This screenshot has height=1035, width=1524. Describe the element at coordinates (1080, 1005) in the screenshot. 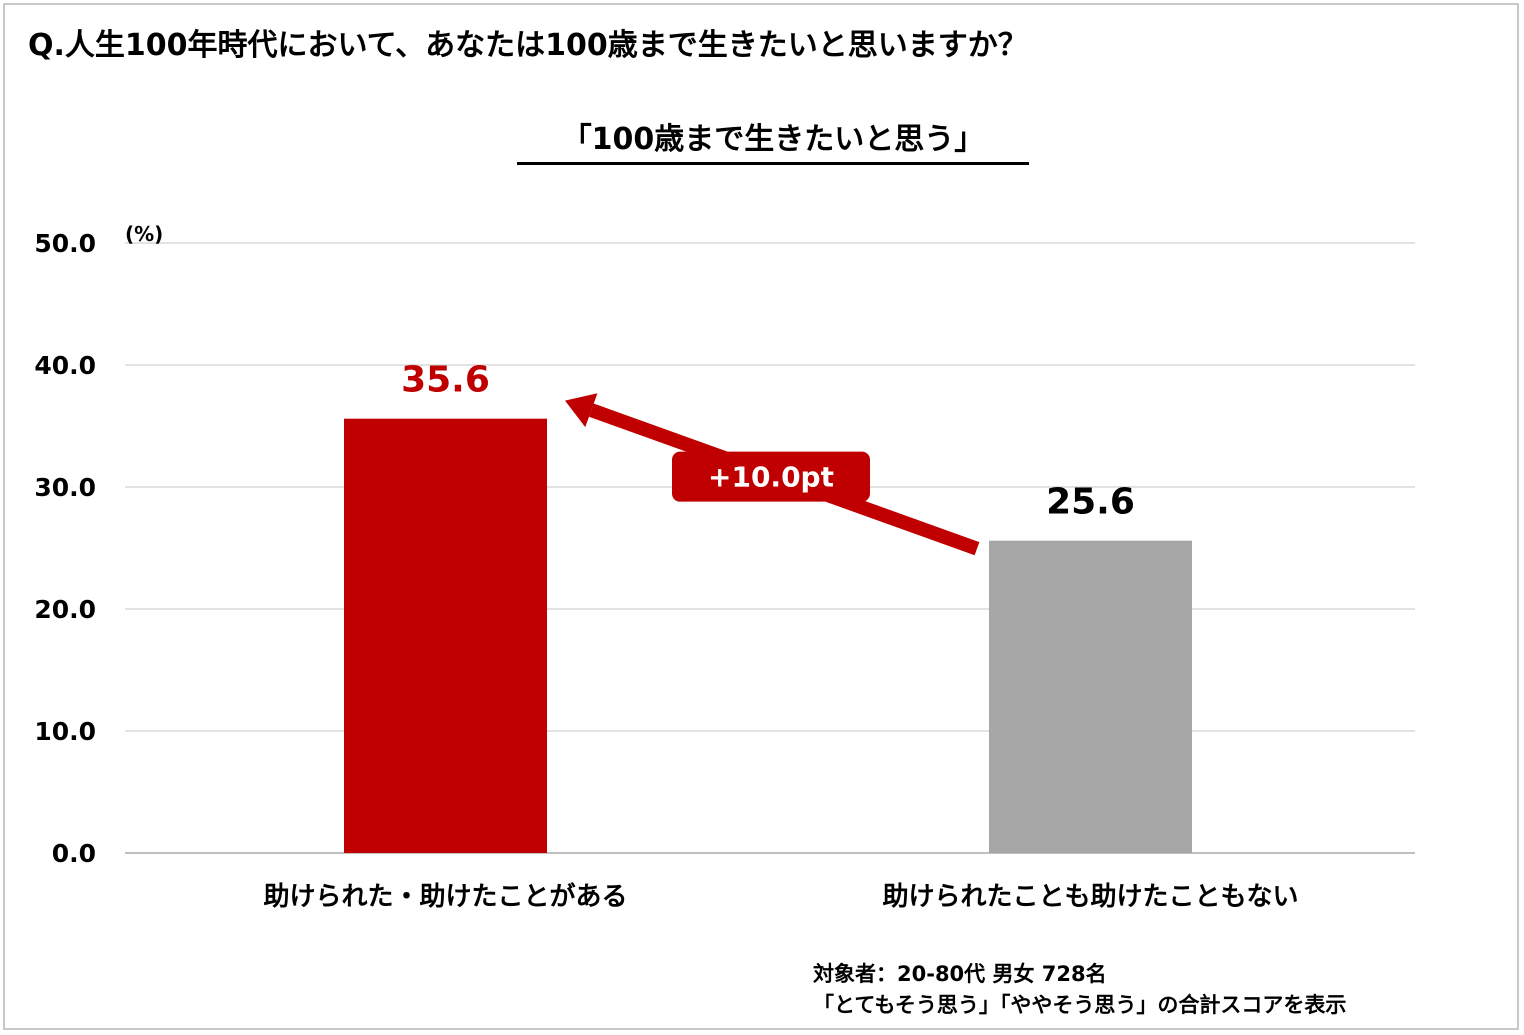

I see `score-note: 「とてもそう思う」「ややそう思う」の合計スコアを表示` at that location.